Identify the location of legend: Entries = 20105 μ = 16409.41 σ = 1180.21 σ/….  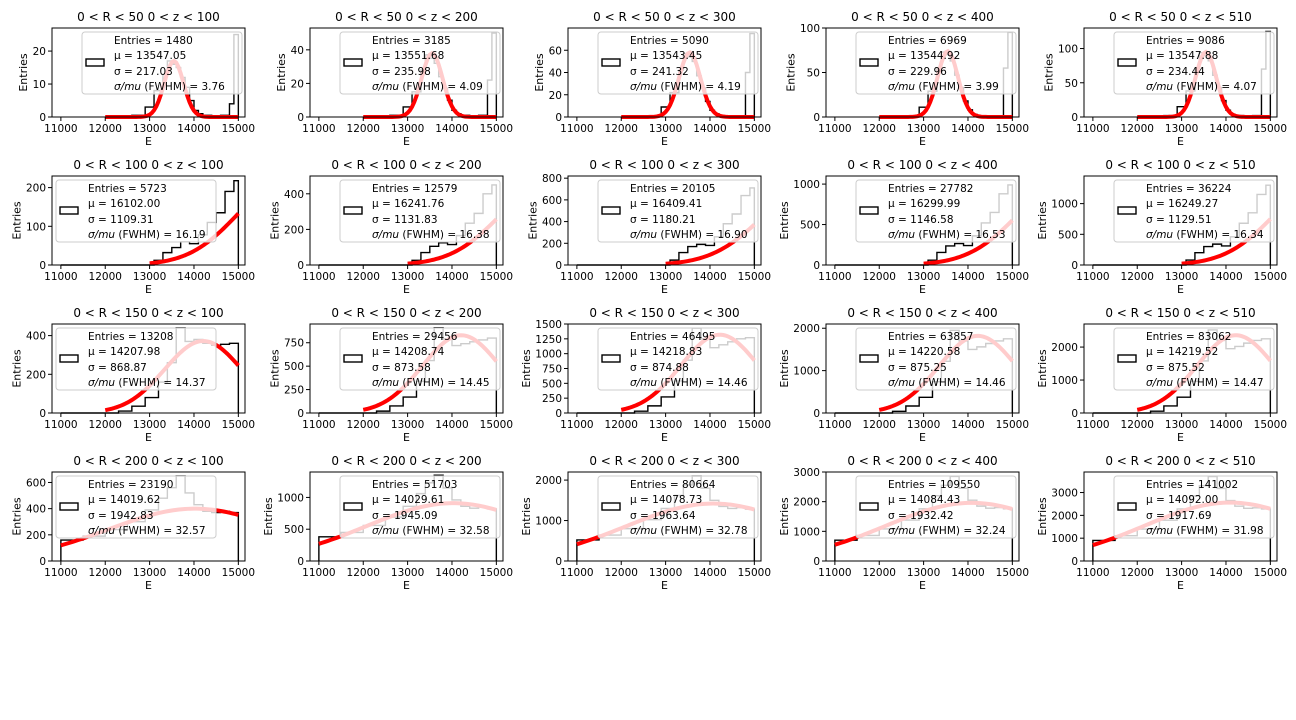
(678, 211).